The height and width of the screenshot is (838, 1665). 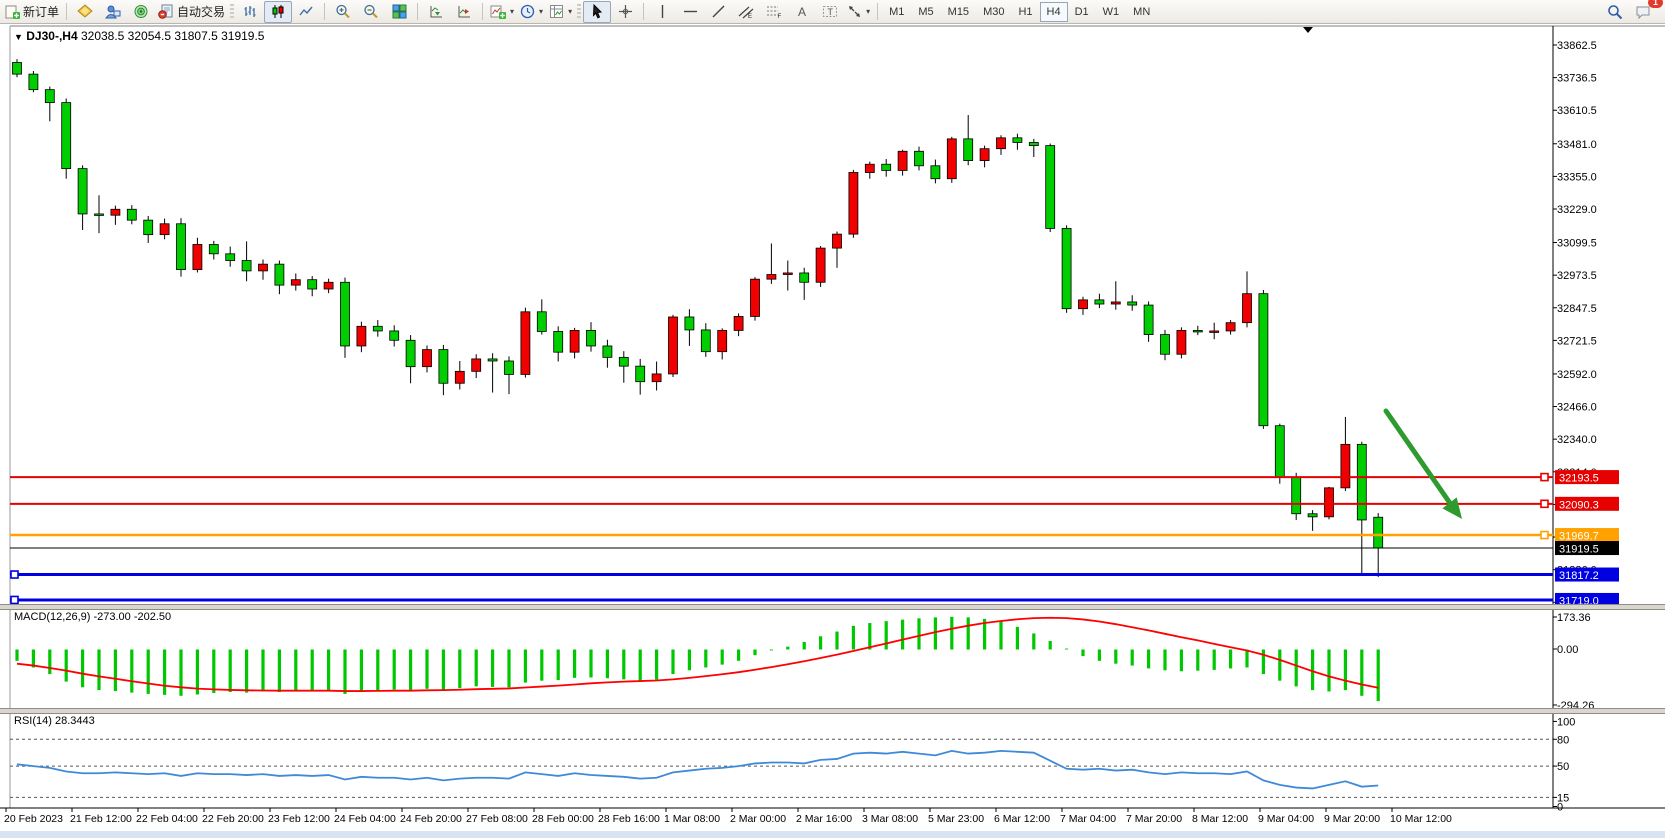 What do you see at coordinates (371, 12) in the screenshot?
I see `zoom-out-button` at bounding box center [371, 12].